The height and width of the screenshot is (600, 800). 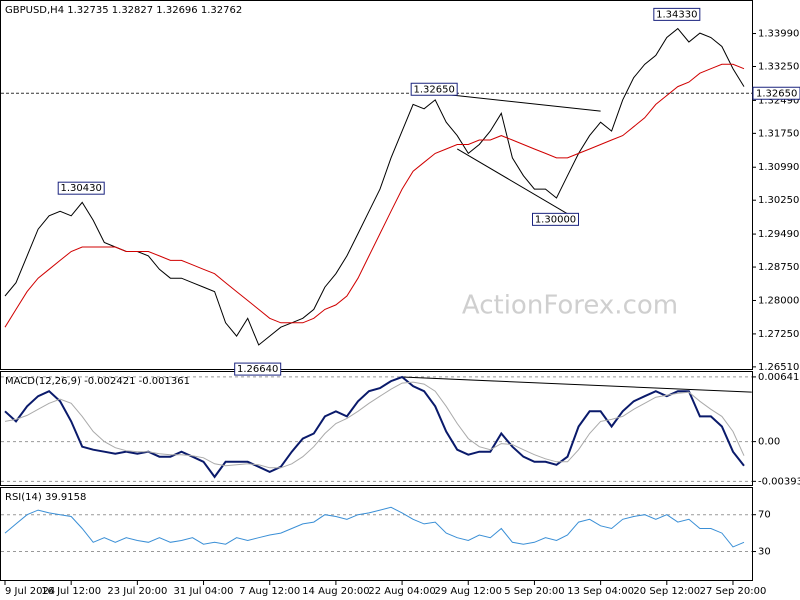 What do you see at coordinates (778, 133) in the screenshot?
I see `y-tick-label: 1.31750` at bounding box center [778, 133].